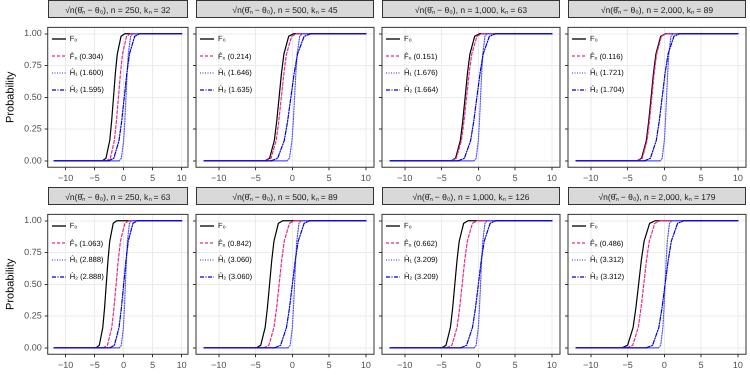 The image size is (750, 375). What do you see at coordinates (471, 9) in the screenshot?
I see `chart-title: √n(θ̂ₙ − θ₀), n = 1,000, kₙ = 63` at bounding box center [471, 9].